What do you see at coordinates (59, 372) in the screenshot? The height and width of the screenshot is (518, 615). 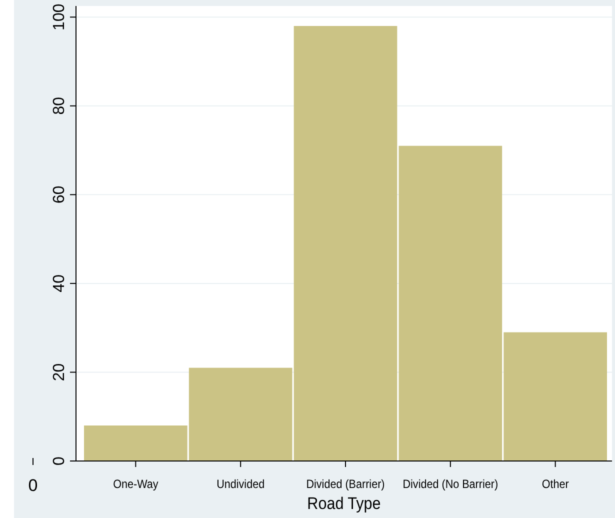 I see `y-tick-label: 20` at bounding box center [59, 372].